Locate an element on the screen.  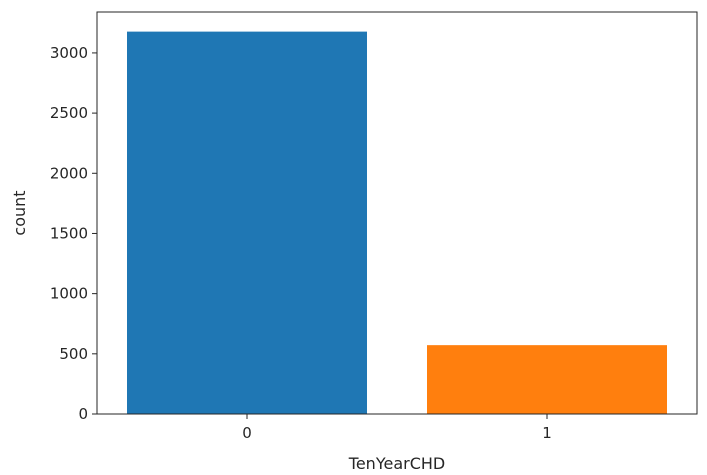
y-axis-ticks: 0 500 1000 1500 2000 2500 3000 is located at coordinates (73, 233).